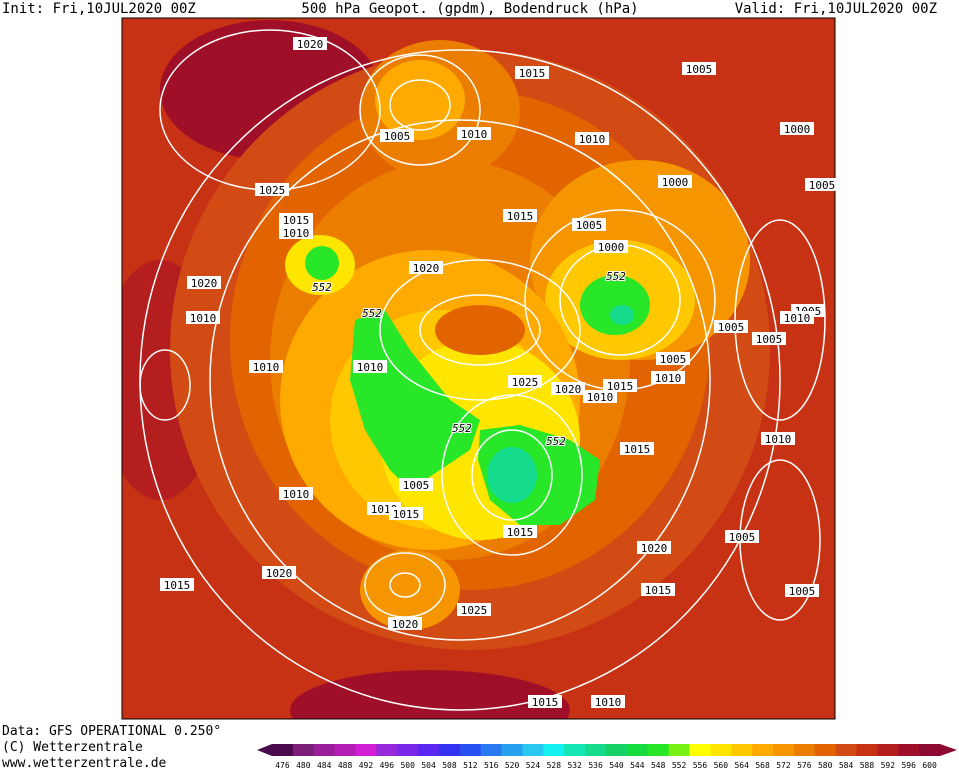  What do you see at coordinates (804, 765) in the screenshot?
I see `colorbar-label: 576` at bounding box center [804, 765].